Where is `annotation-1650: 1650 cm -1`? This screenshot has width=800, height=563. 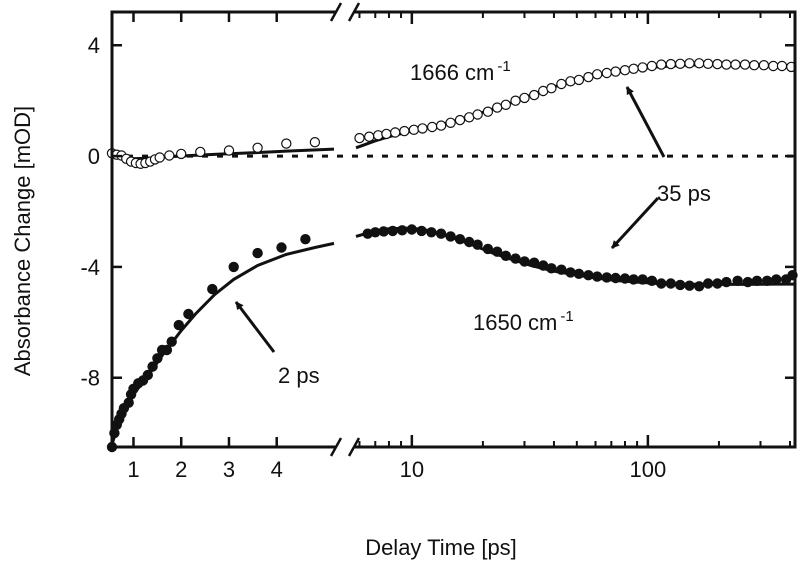 annotation-1650: 1650 cm -1 is located at coordinates (523, 321).